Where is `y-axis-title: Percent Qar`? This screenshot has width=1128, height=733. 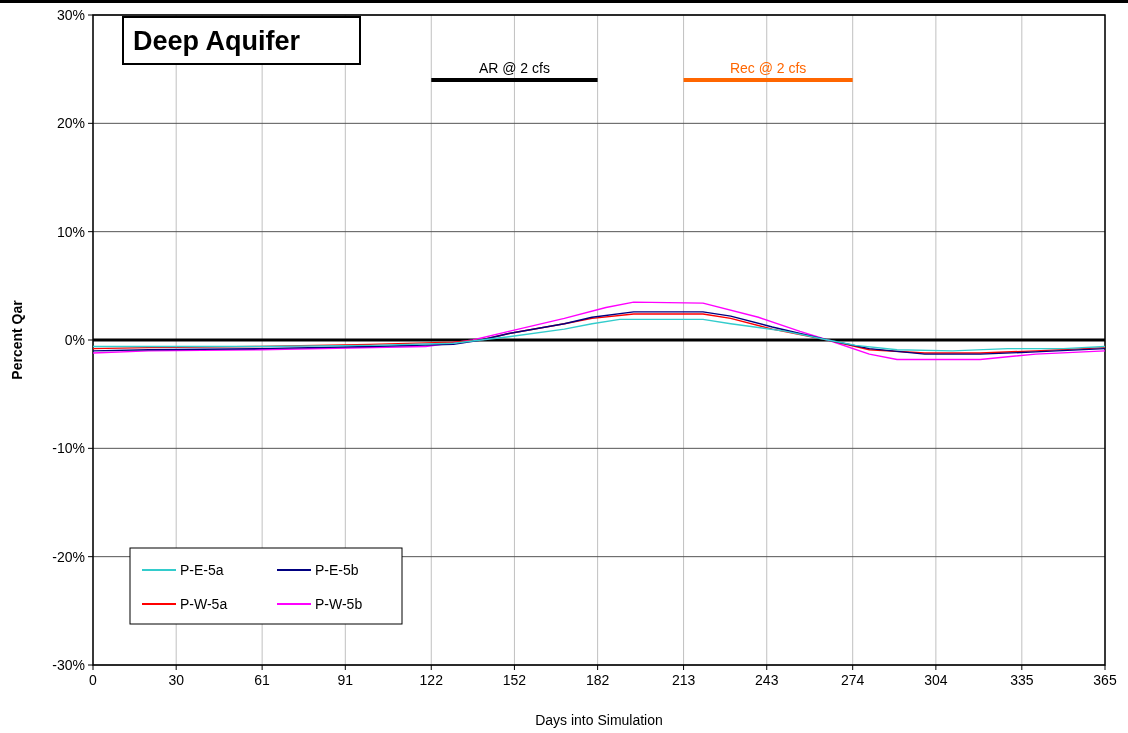 y-axis-title: Percent Qar is located at coordinates (17, 339).